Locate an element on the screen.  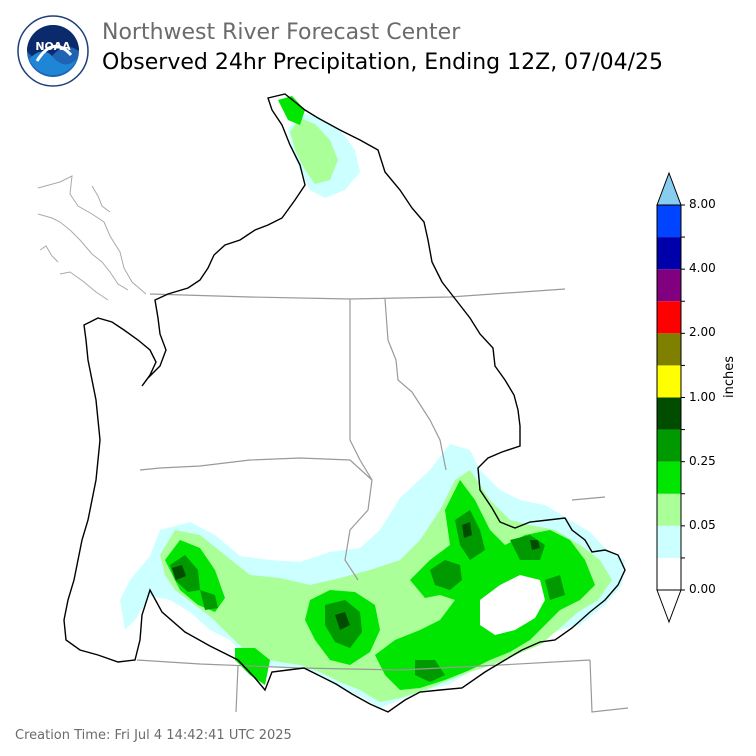
legend-label: 2.00 is located at coordinates (702, 332).